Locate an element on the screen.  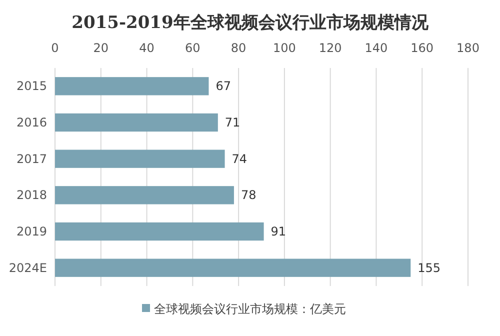
data-label: 74 is located at coordinates (240, 159).